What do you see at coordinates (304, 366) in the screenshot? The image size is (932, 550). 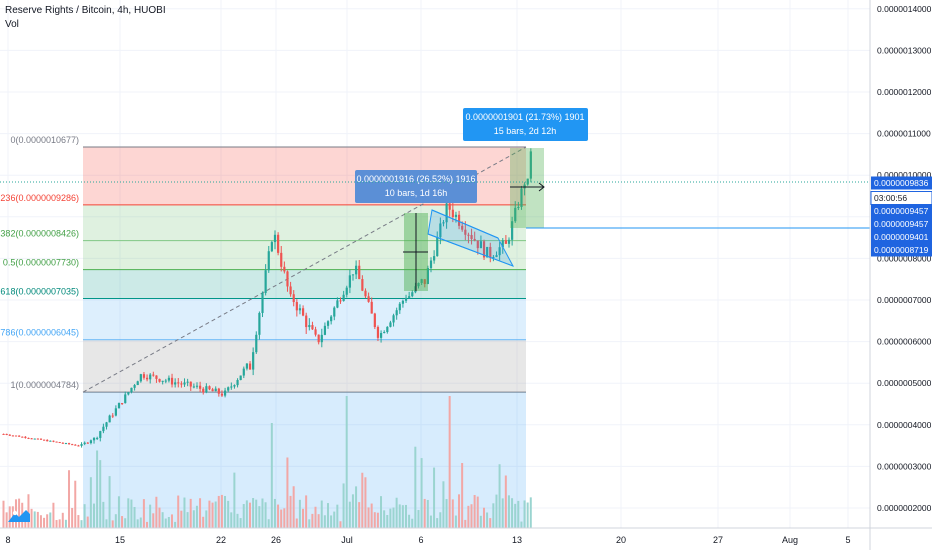 I see `fib-band` at bounding box center [304, 366].